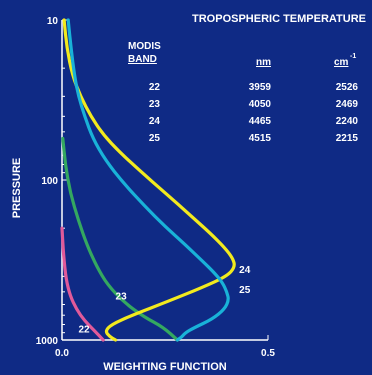 Image resolution: width=372 pixels, height=375 pixels. I want to click on table-nm-24: 4465, so click(260, 121).